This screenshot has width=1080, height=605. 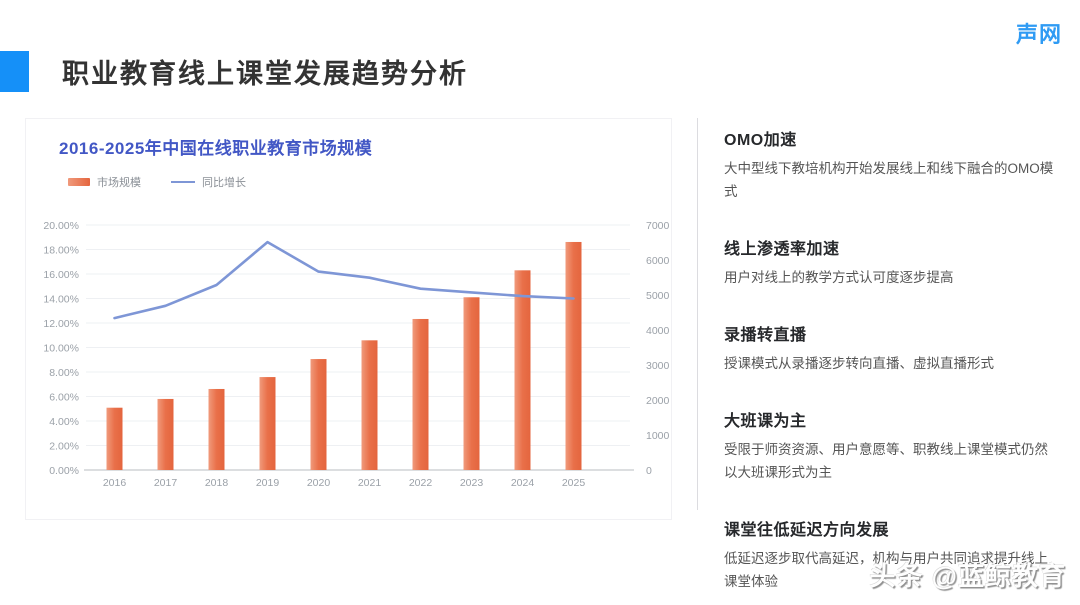 I want to click on insight-body: 用户对线上的教学方式认可度逐步提高, so click(x=839, y=277).